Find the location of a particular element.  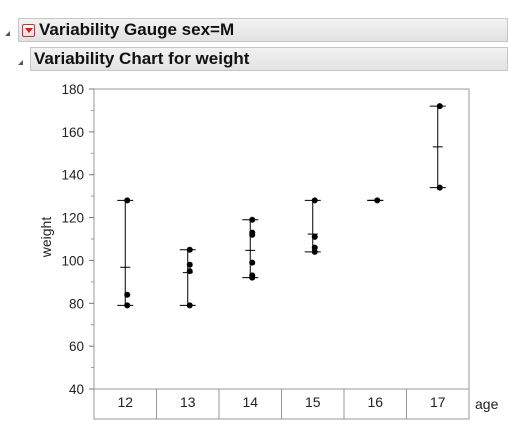

y-tick-label: 140 is located at coordinates (72, 175).